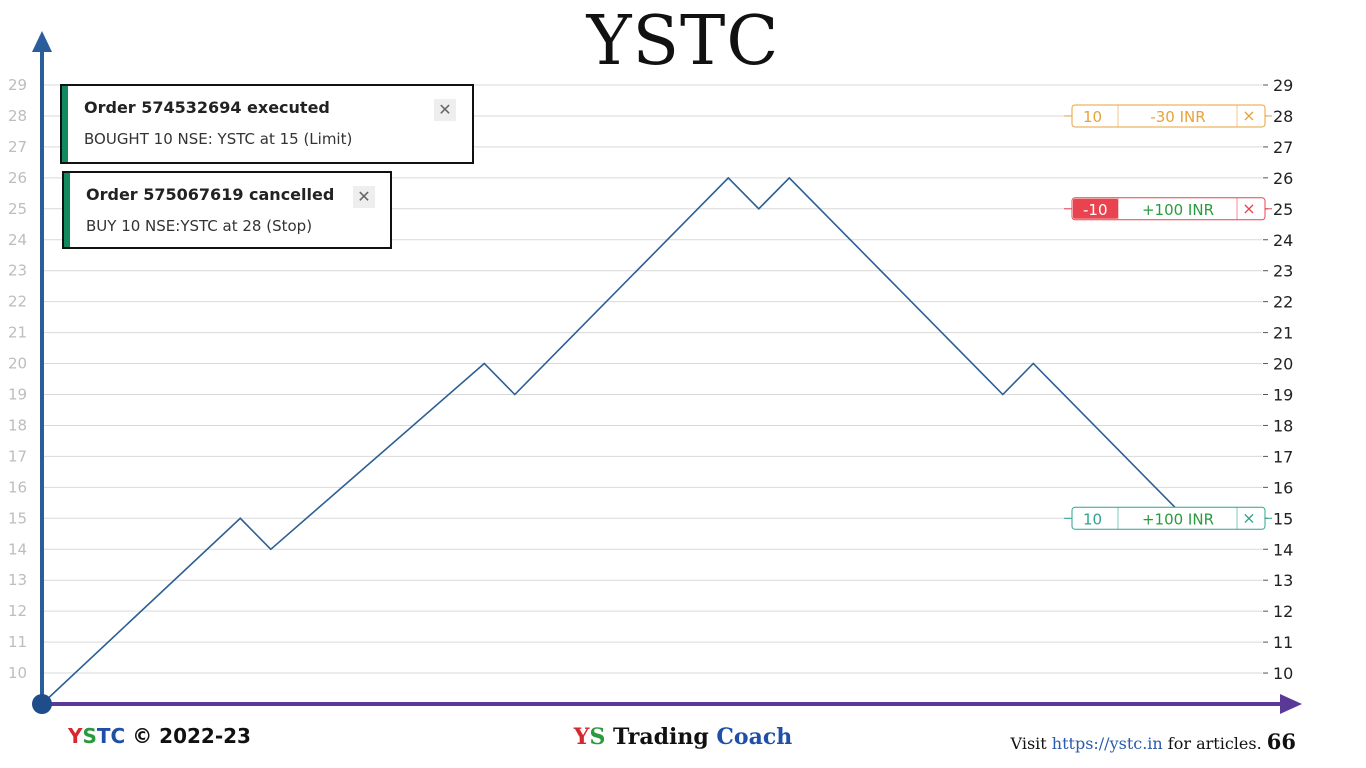  Describe the element at coordinates (1107, 743) in the screenshot. I see `site-link: https://ystc.in` at that location.